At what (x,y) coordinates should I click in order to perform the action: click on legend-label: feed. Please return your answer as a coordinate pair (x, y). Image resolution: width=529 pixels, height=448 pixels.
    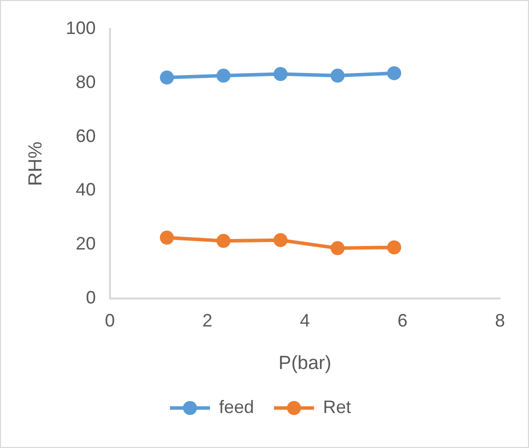
    Looking at the image, I should click on (236, 406).